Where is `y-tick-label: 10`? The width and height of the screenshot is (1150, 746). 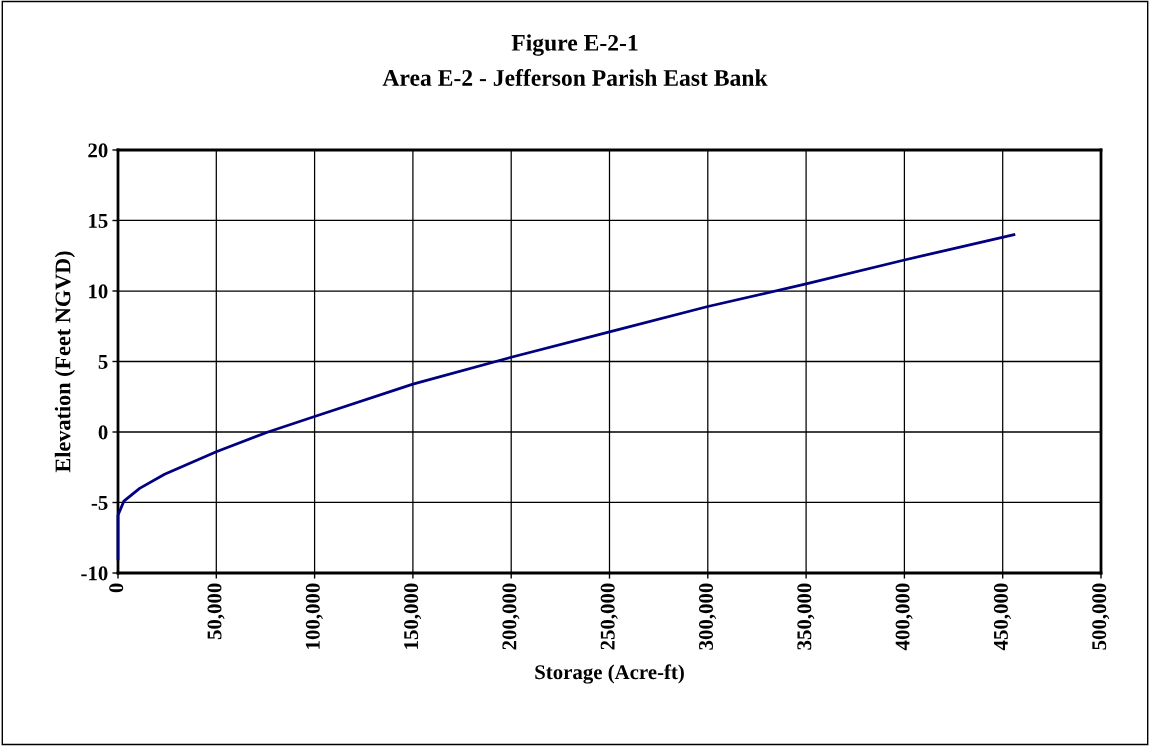 y-tick-label: 10 is located at coordinates (98, 291).